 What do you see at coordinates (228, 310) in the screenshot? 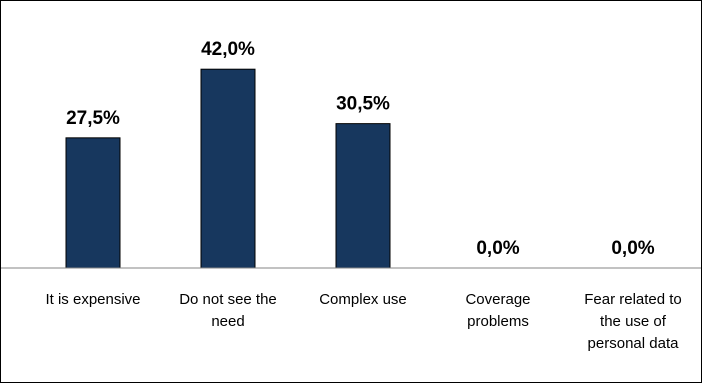
I see `category-label-1: Do not see the need` at bounding box center [228, 310].